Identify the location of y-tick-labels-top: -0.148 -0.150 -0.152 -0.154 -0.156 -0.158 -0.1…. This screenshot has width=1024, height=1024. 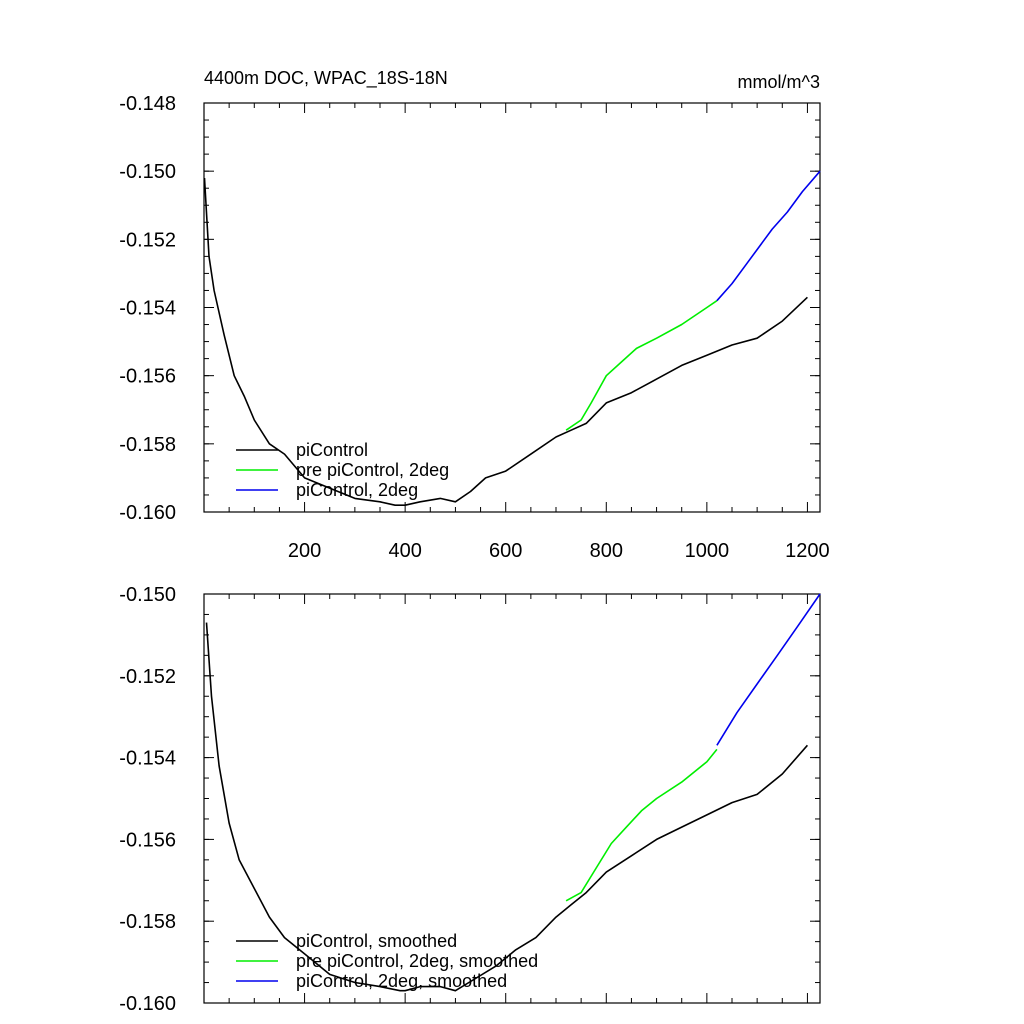
(147, 308).